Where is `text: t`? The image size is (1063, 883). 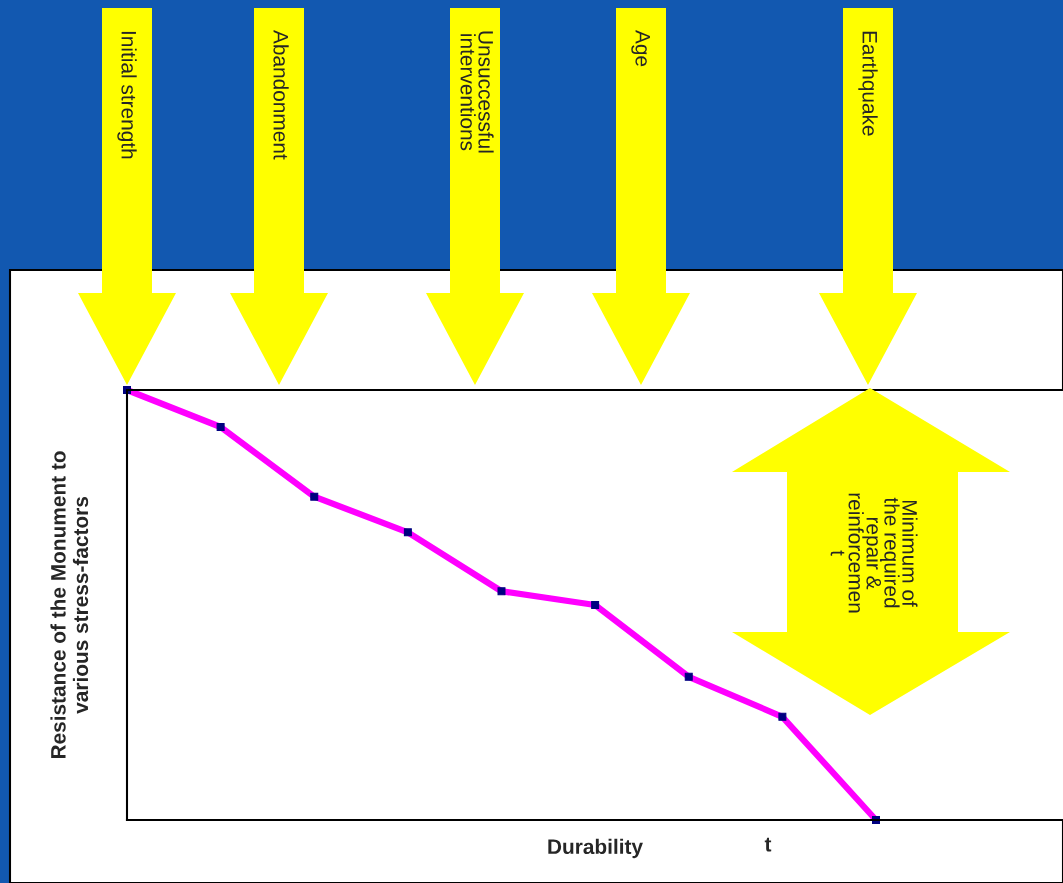 text: t is located at coordinates (768, 844).